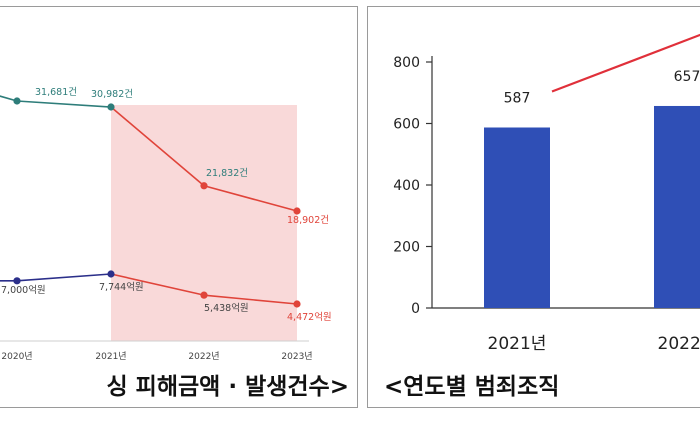  Describe the element at coordinates (23, 290) in the screenshot. I see `amount-data-label: 7,000억원` at that location.